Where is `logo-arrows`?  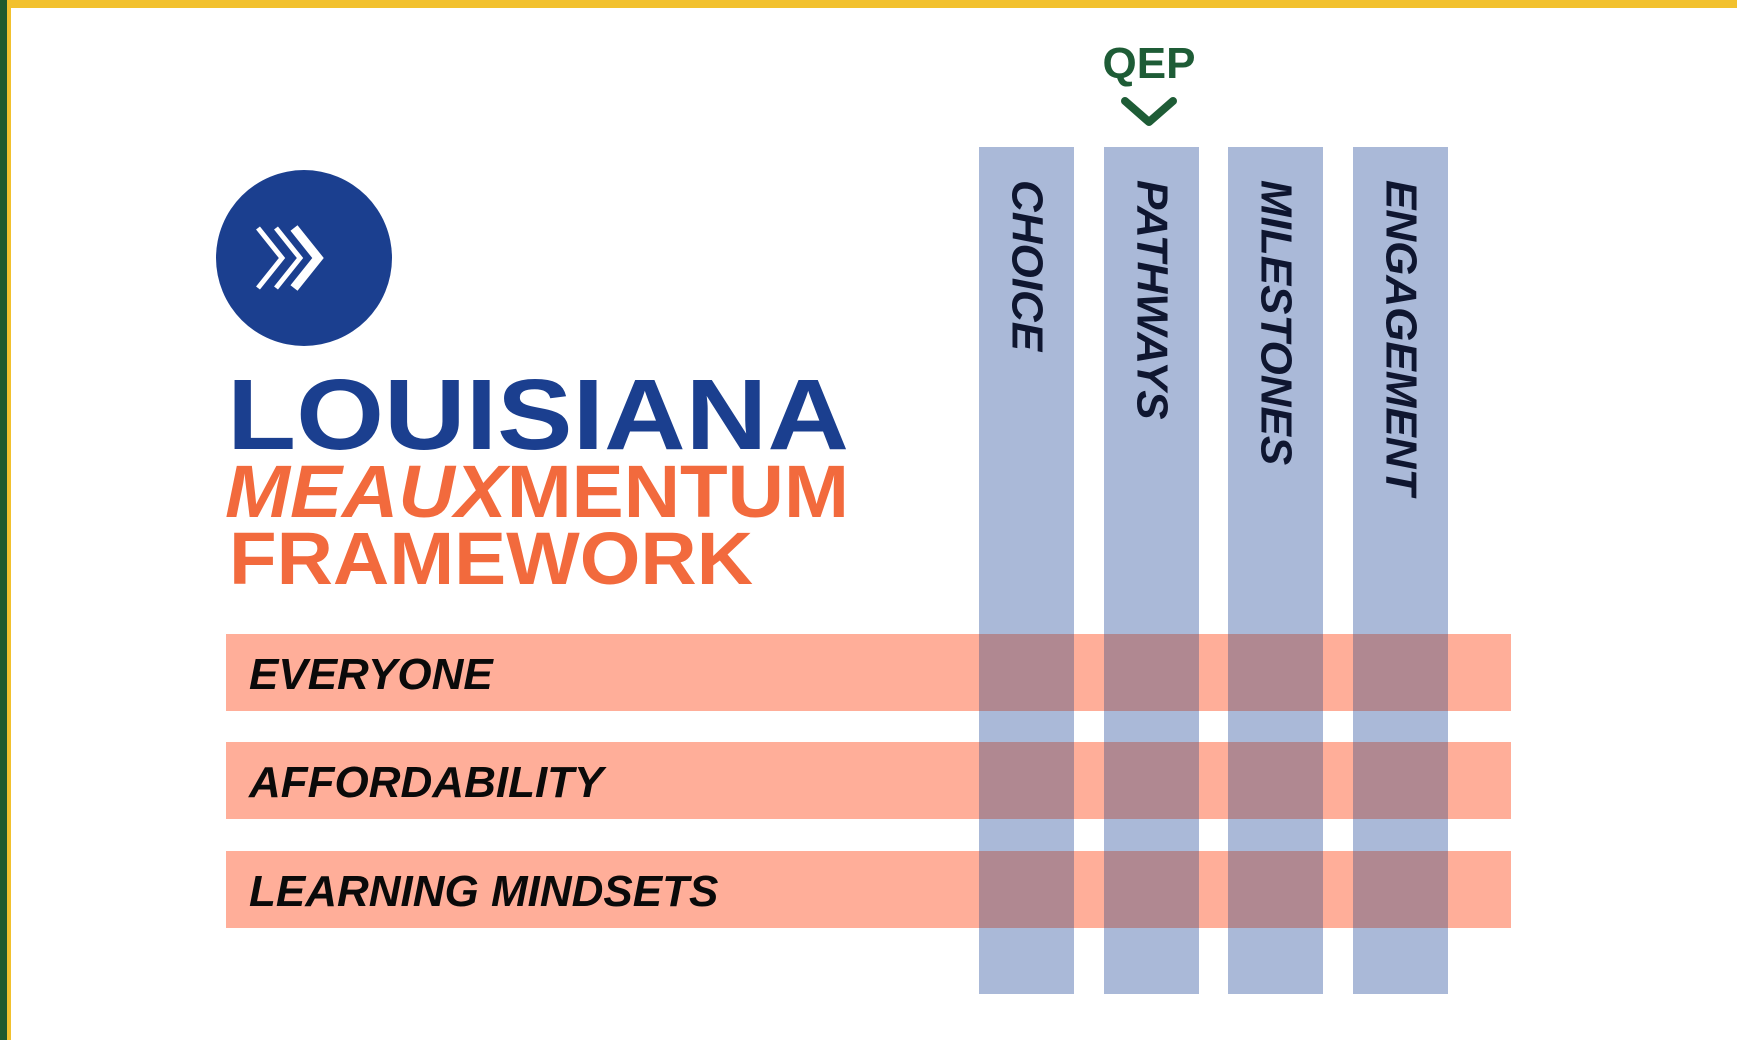
logo-arrows is located at coordinates (290, 258).